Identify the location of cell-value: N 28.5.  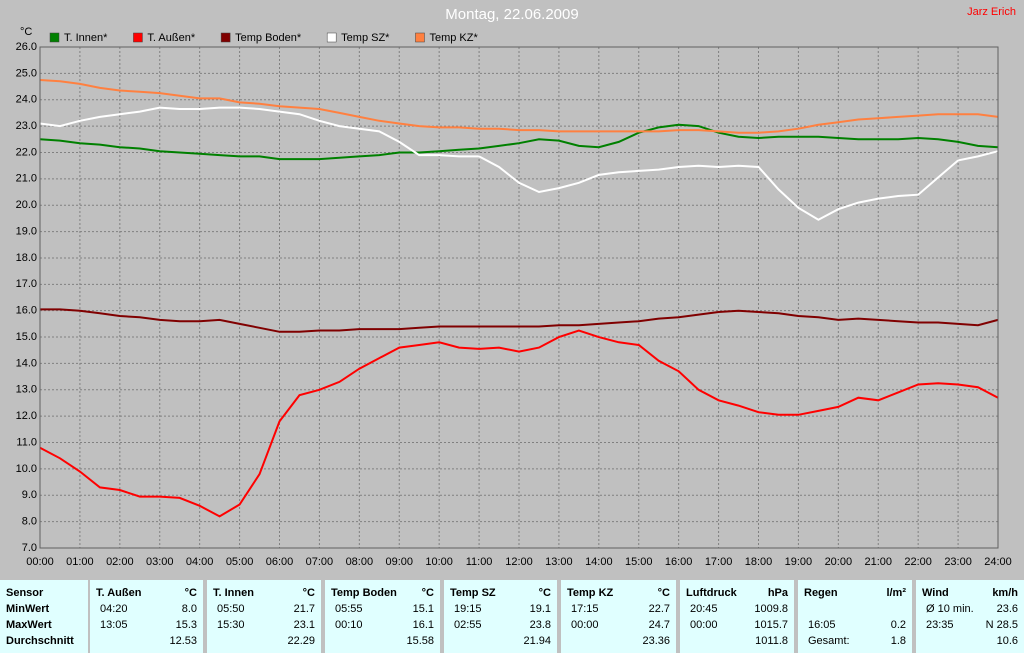
(1001, 625).